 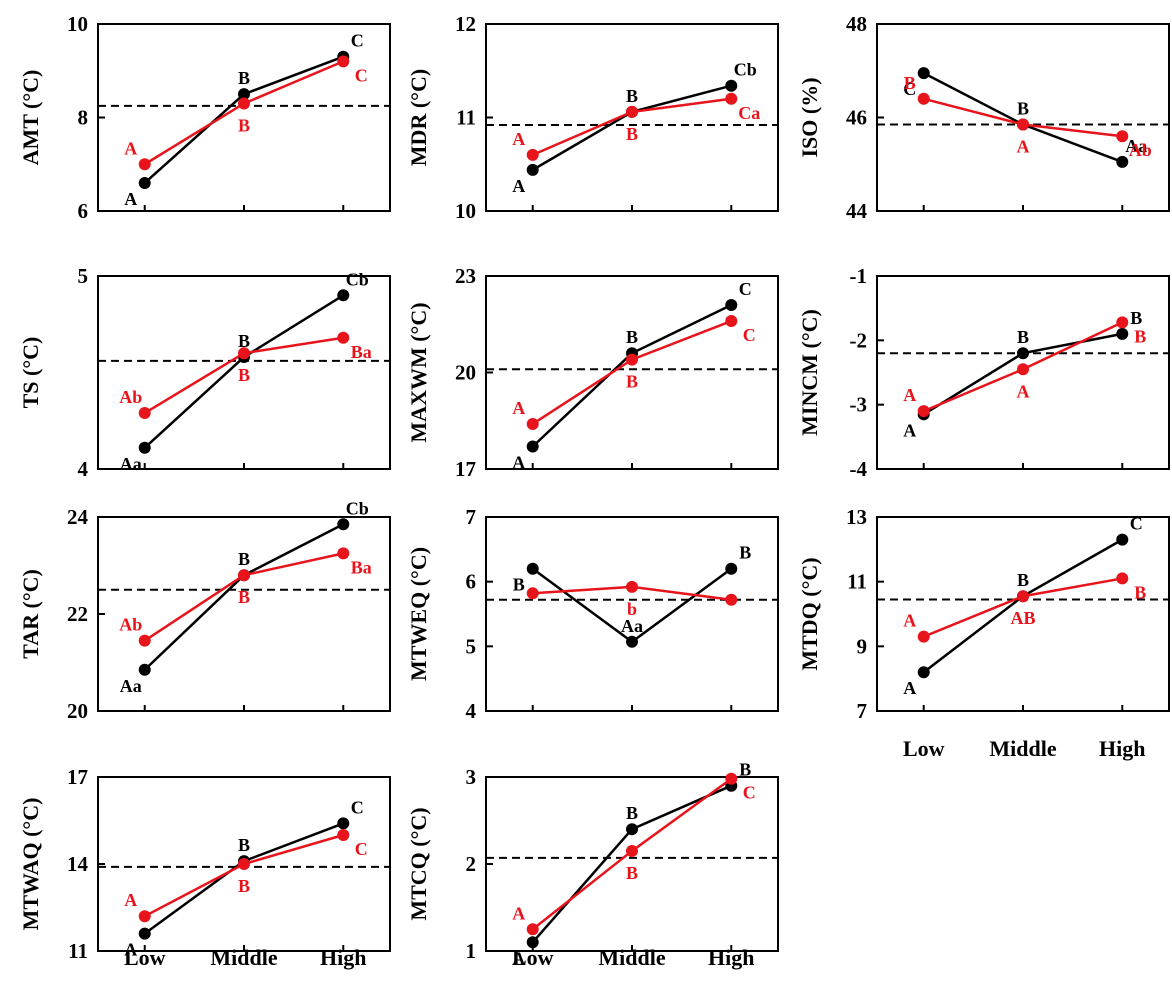 I want to click on y-tick-label: -2, so click(x=859, y=340).